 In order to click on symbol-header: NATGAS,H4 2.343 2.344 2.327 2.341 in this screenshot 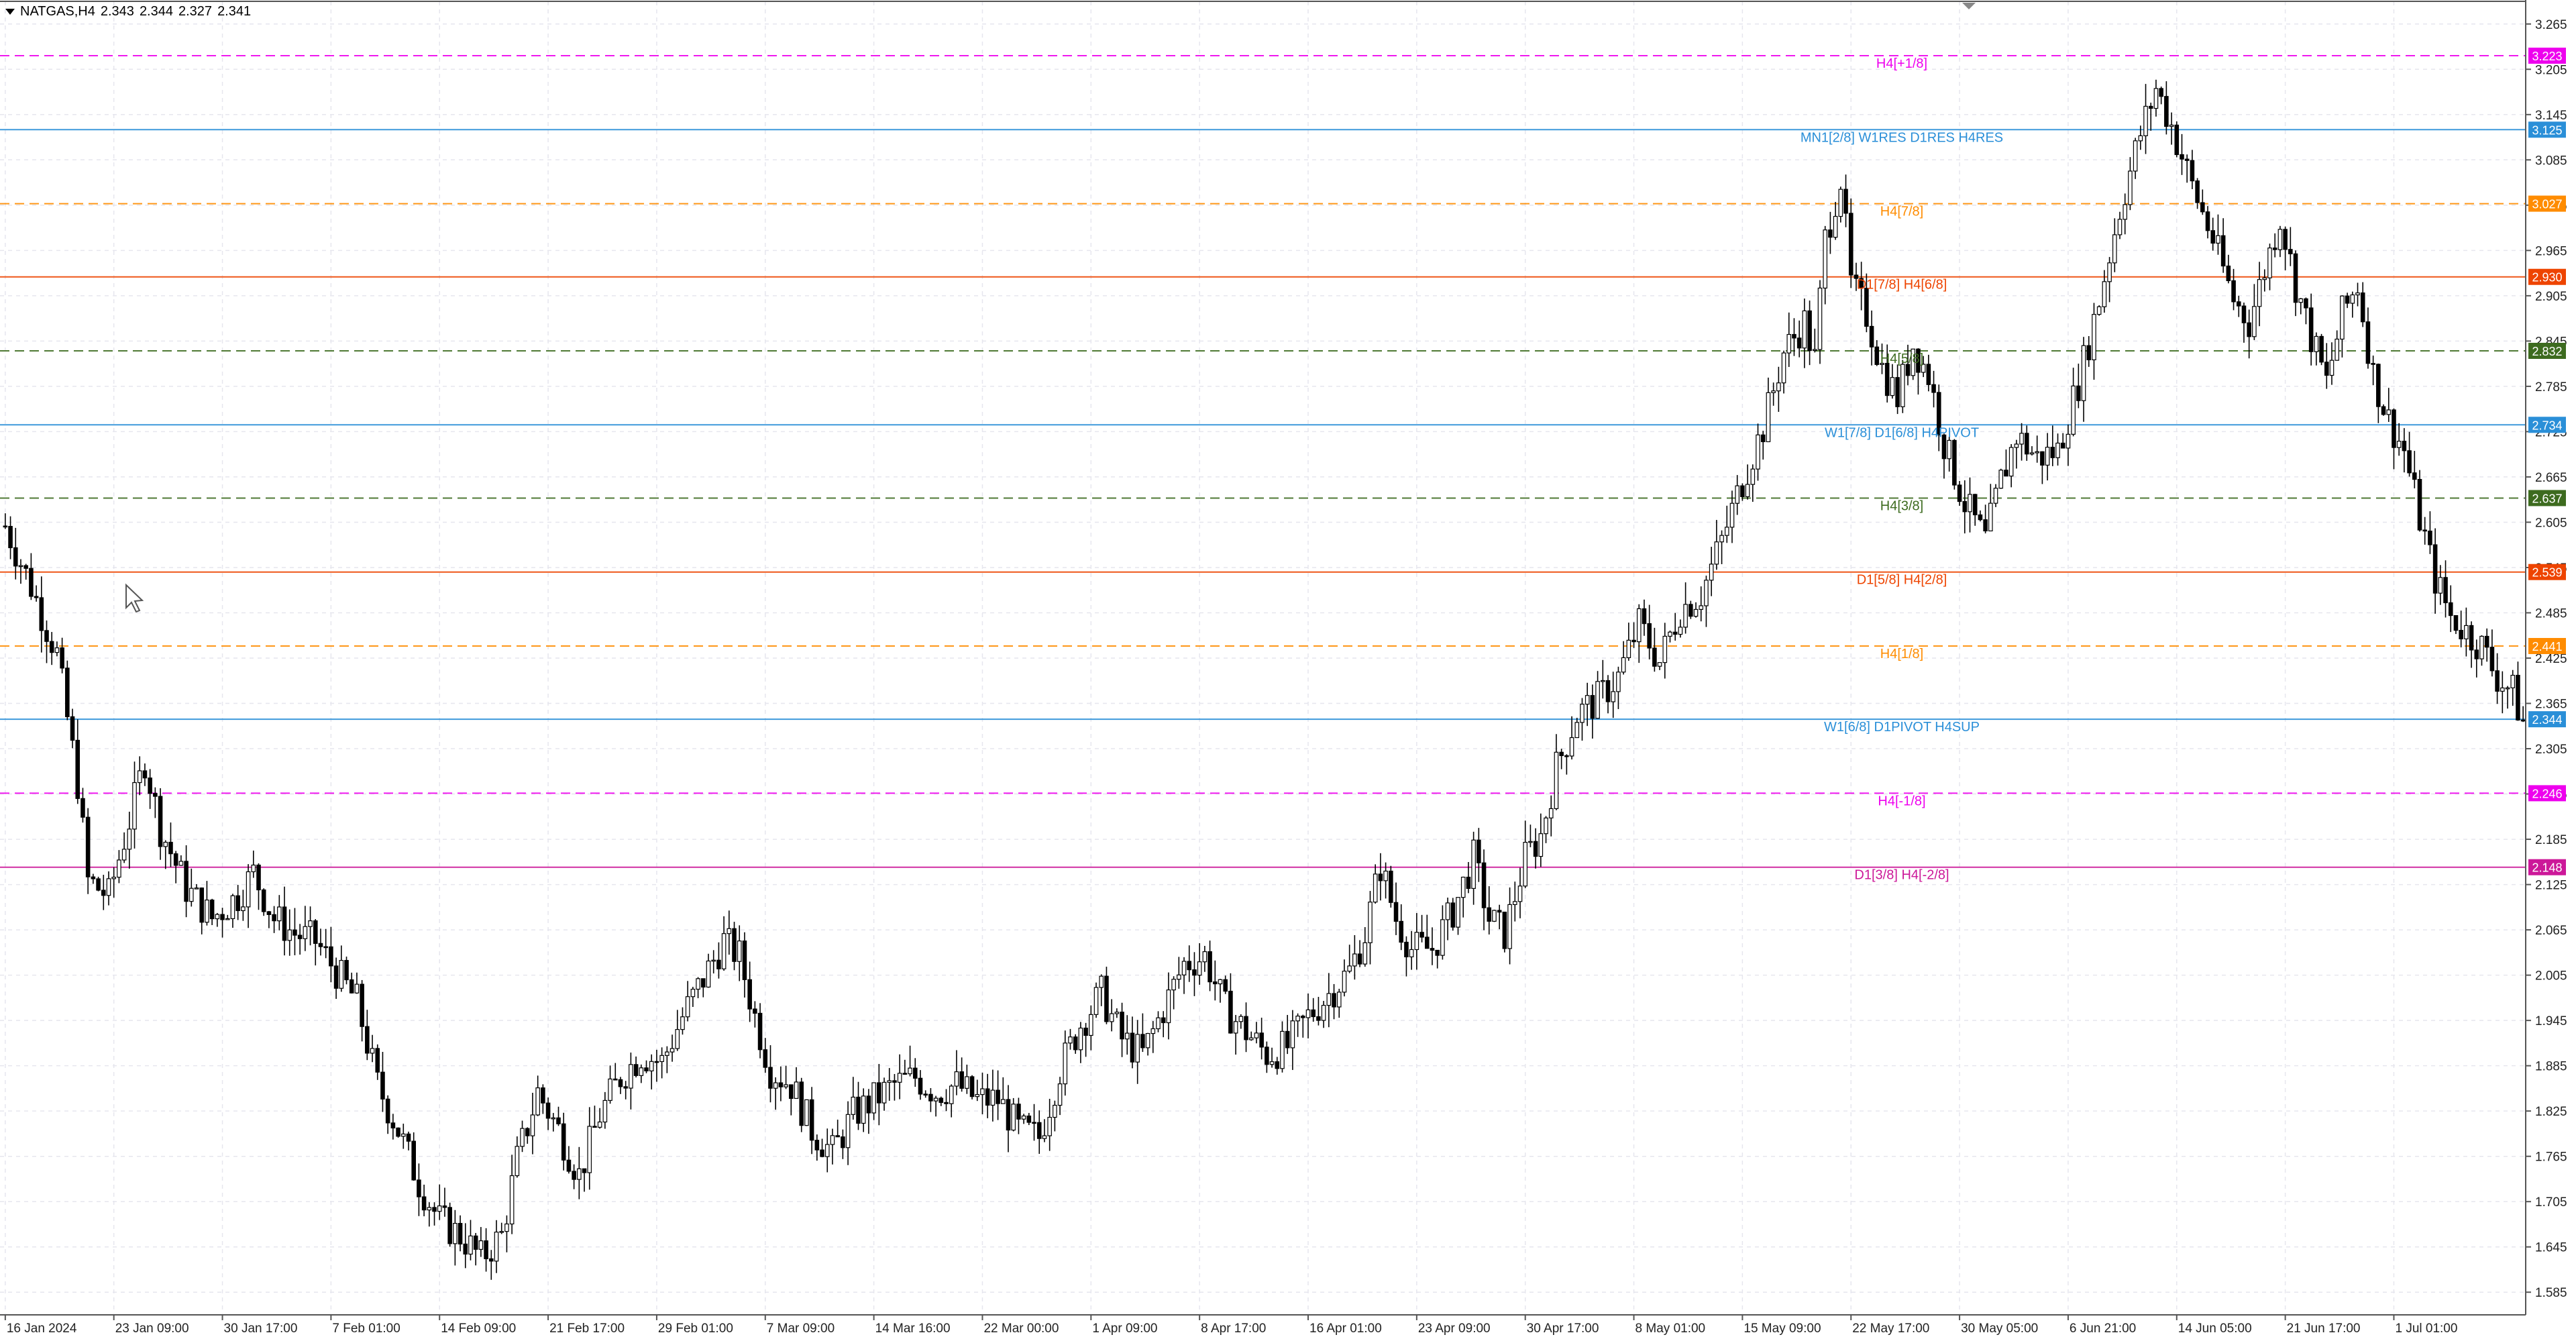, I will do `click(130, 11)`.